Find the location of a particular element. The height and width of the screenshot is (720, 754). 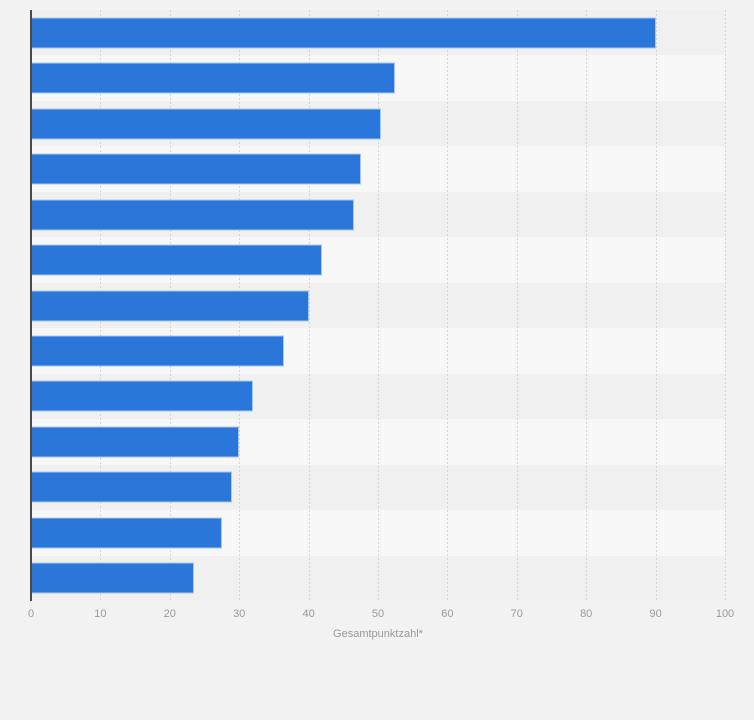

x-tick-label: 70 is located at coordinates (516, 614).